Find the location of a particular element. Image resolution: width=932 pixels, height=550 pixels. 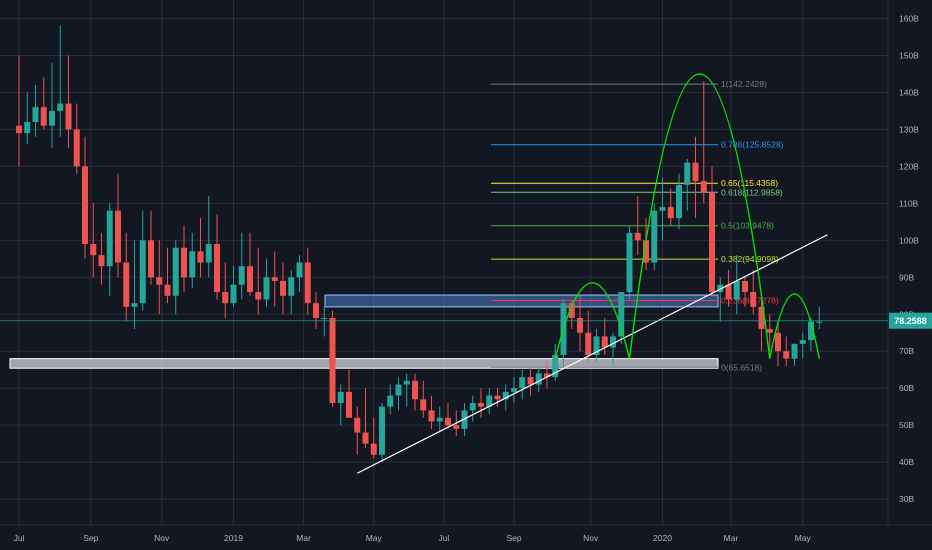

support-zone is located at coordinates (364, 363).